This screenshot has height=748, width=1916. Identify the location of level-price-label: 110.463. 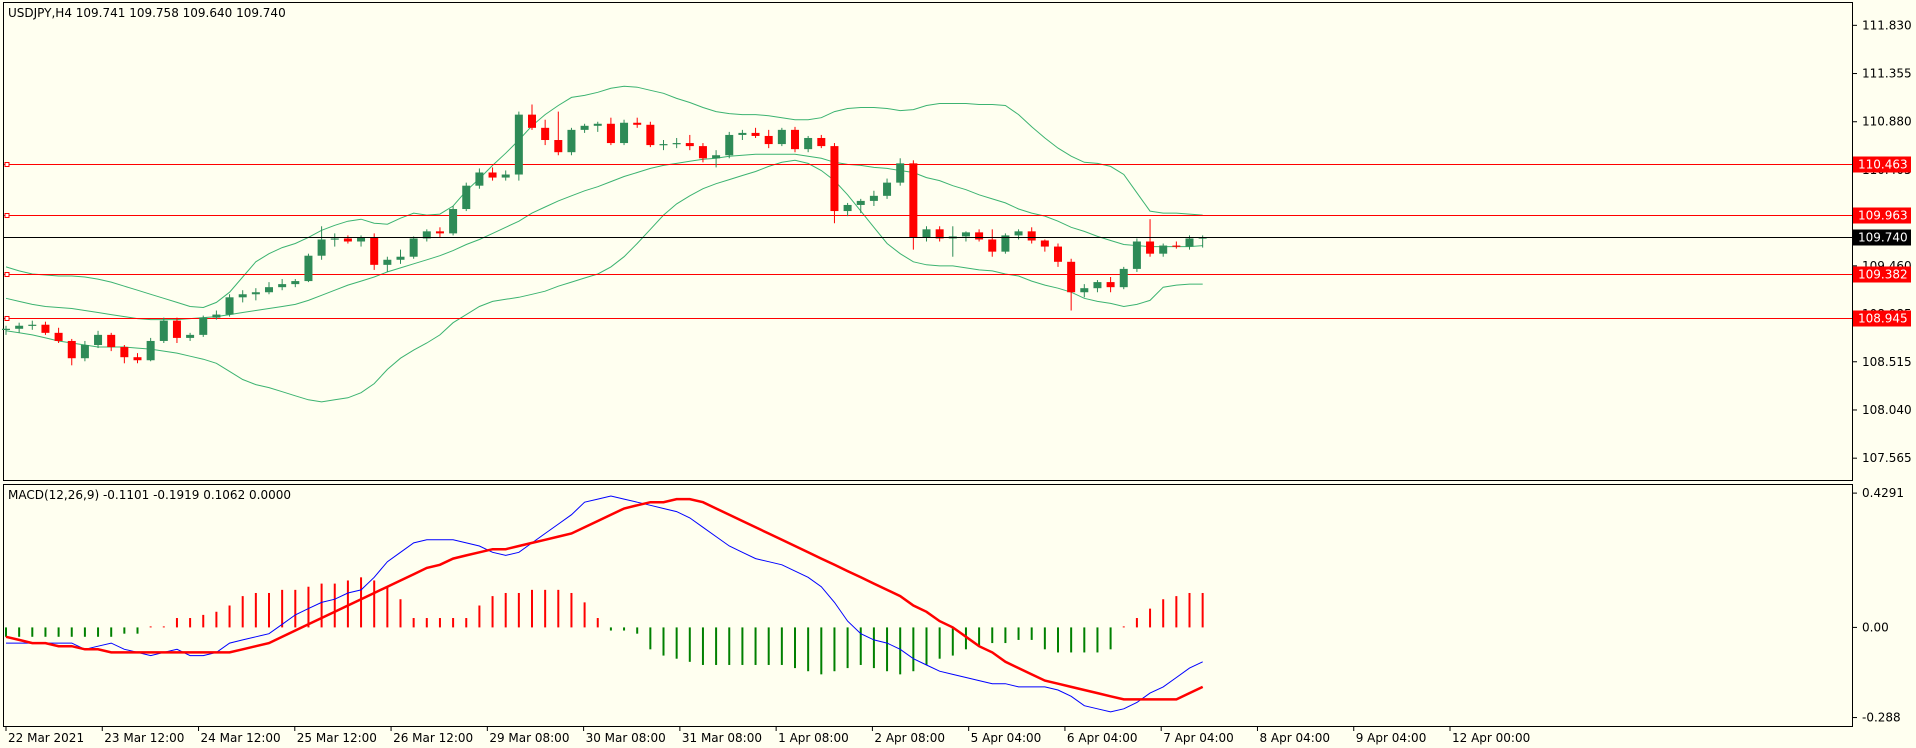
(1883, 165).